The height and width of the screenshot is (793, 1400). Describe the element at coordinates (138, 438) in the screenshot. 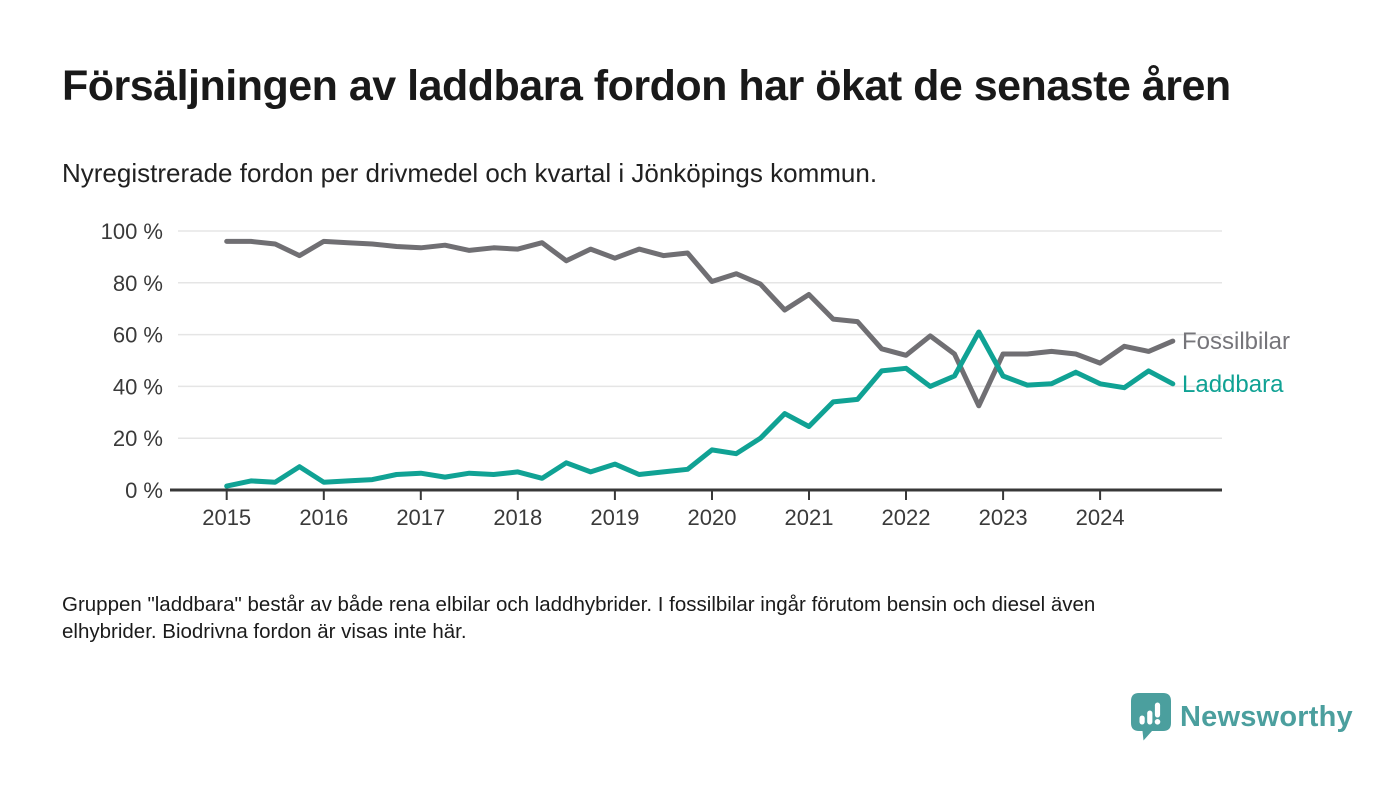

I see `y-axis-label-20: 20 %` at that location.